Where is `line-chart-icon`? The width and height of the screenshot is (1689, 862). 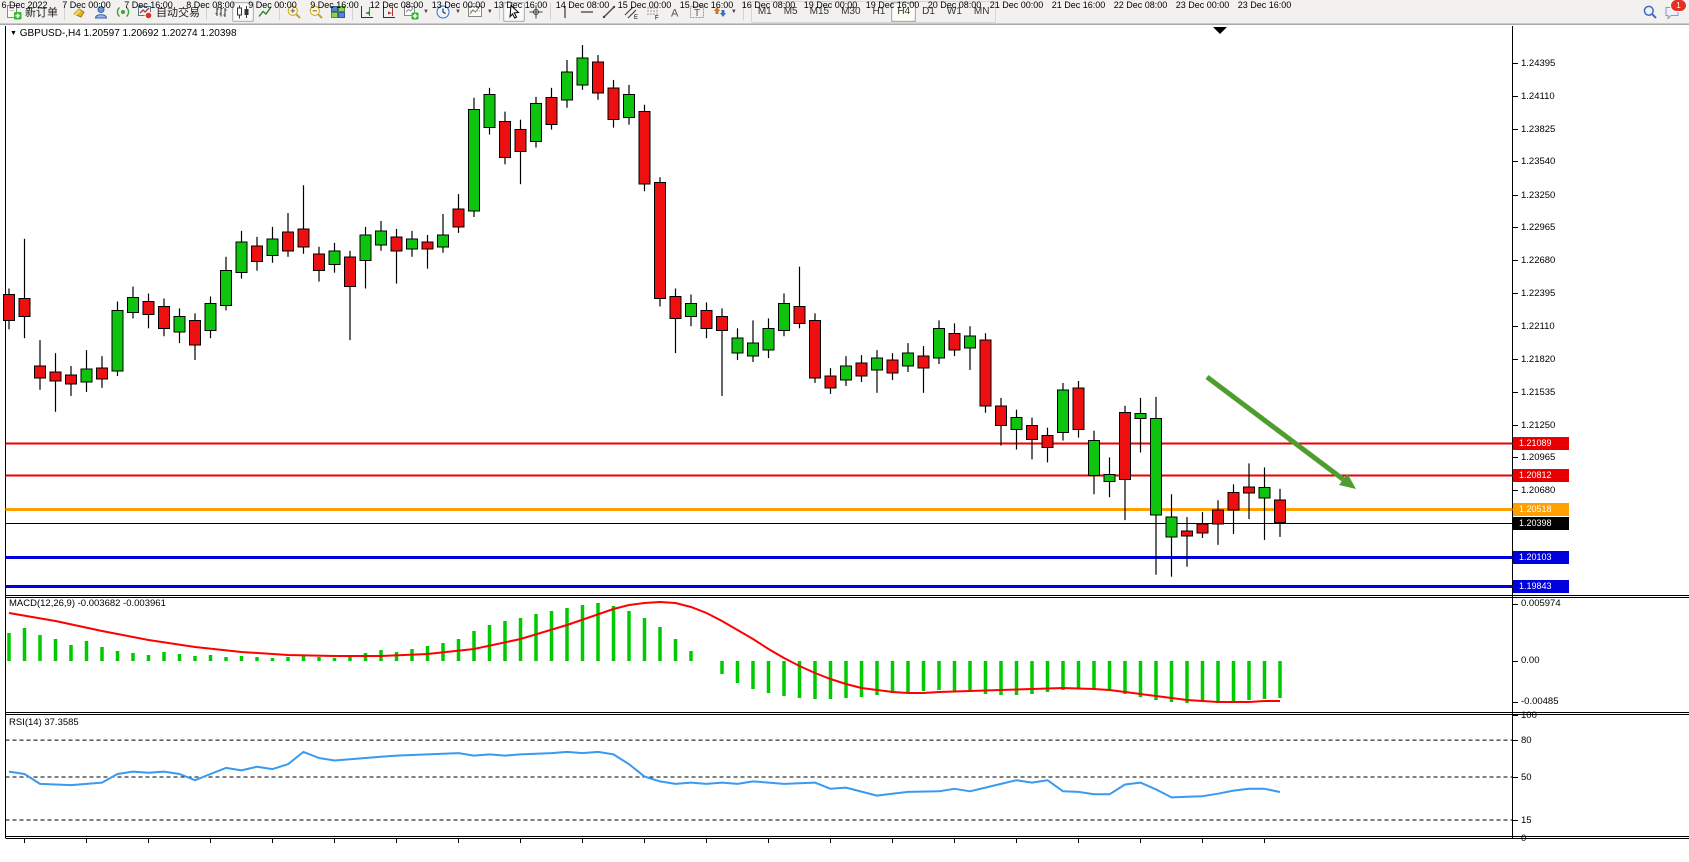 line-chart-icon is located at coordinates (265, 12).